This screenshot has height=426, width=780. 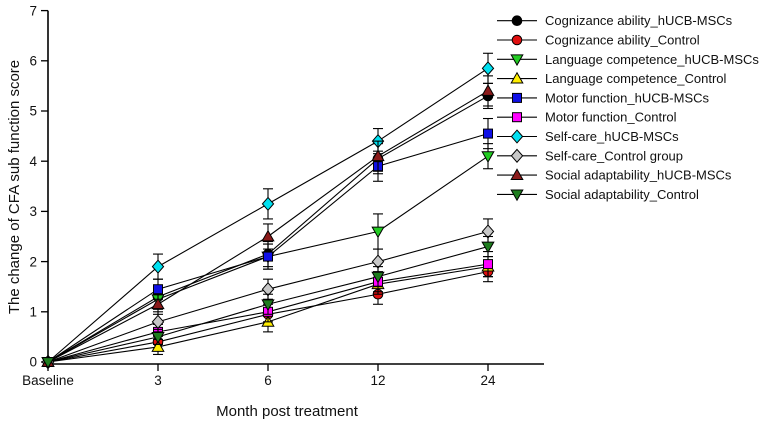 What do you see at coordinates (639, 20) in the screenshot?
I see `legend-label: Cognizance ability_hUCB-MSCs` at bounding box center [639, 20].